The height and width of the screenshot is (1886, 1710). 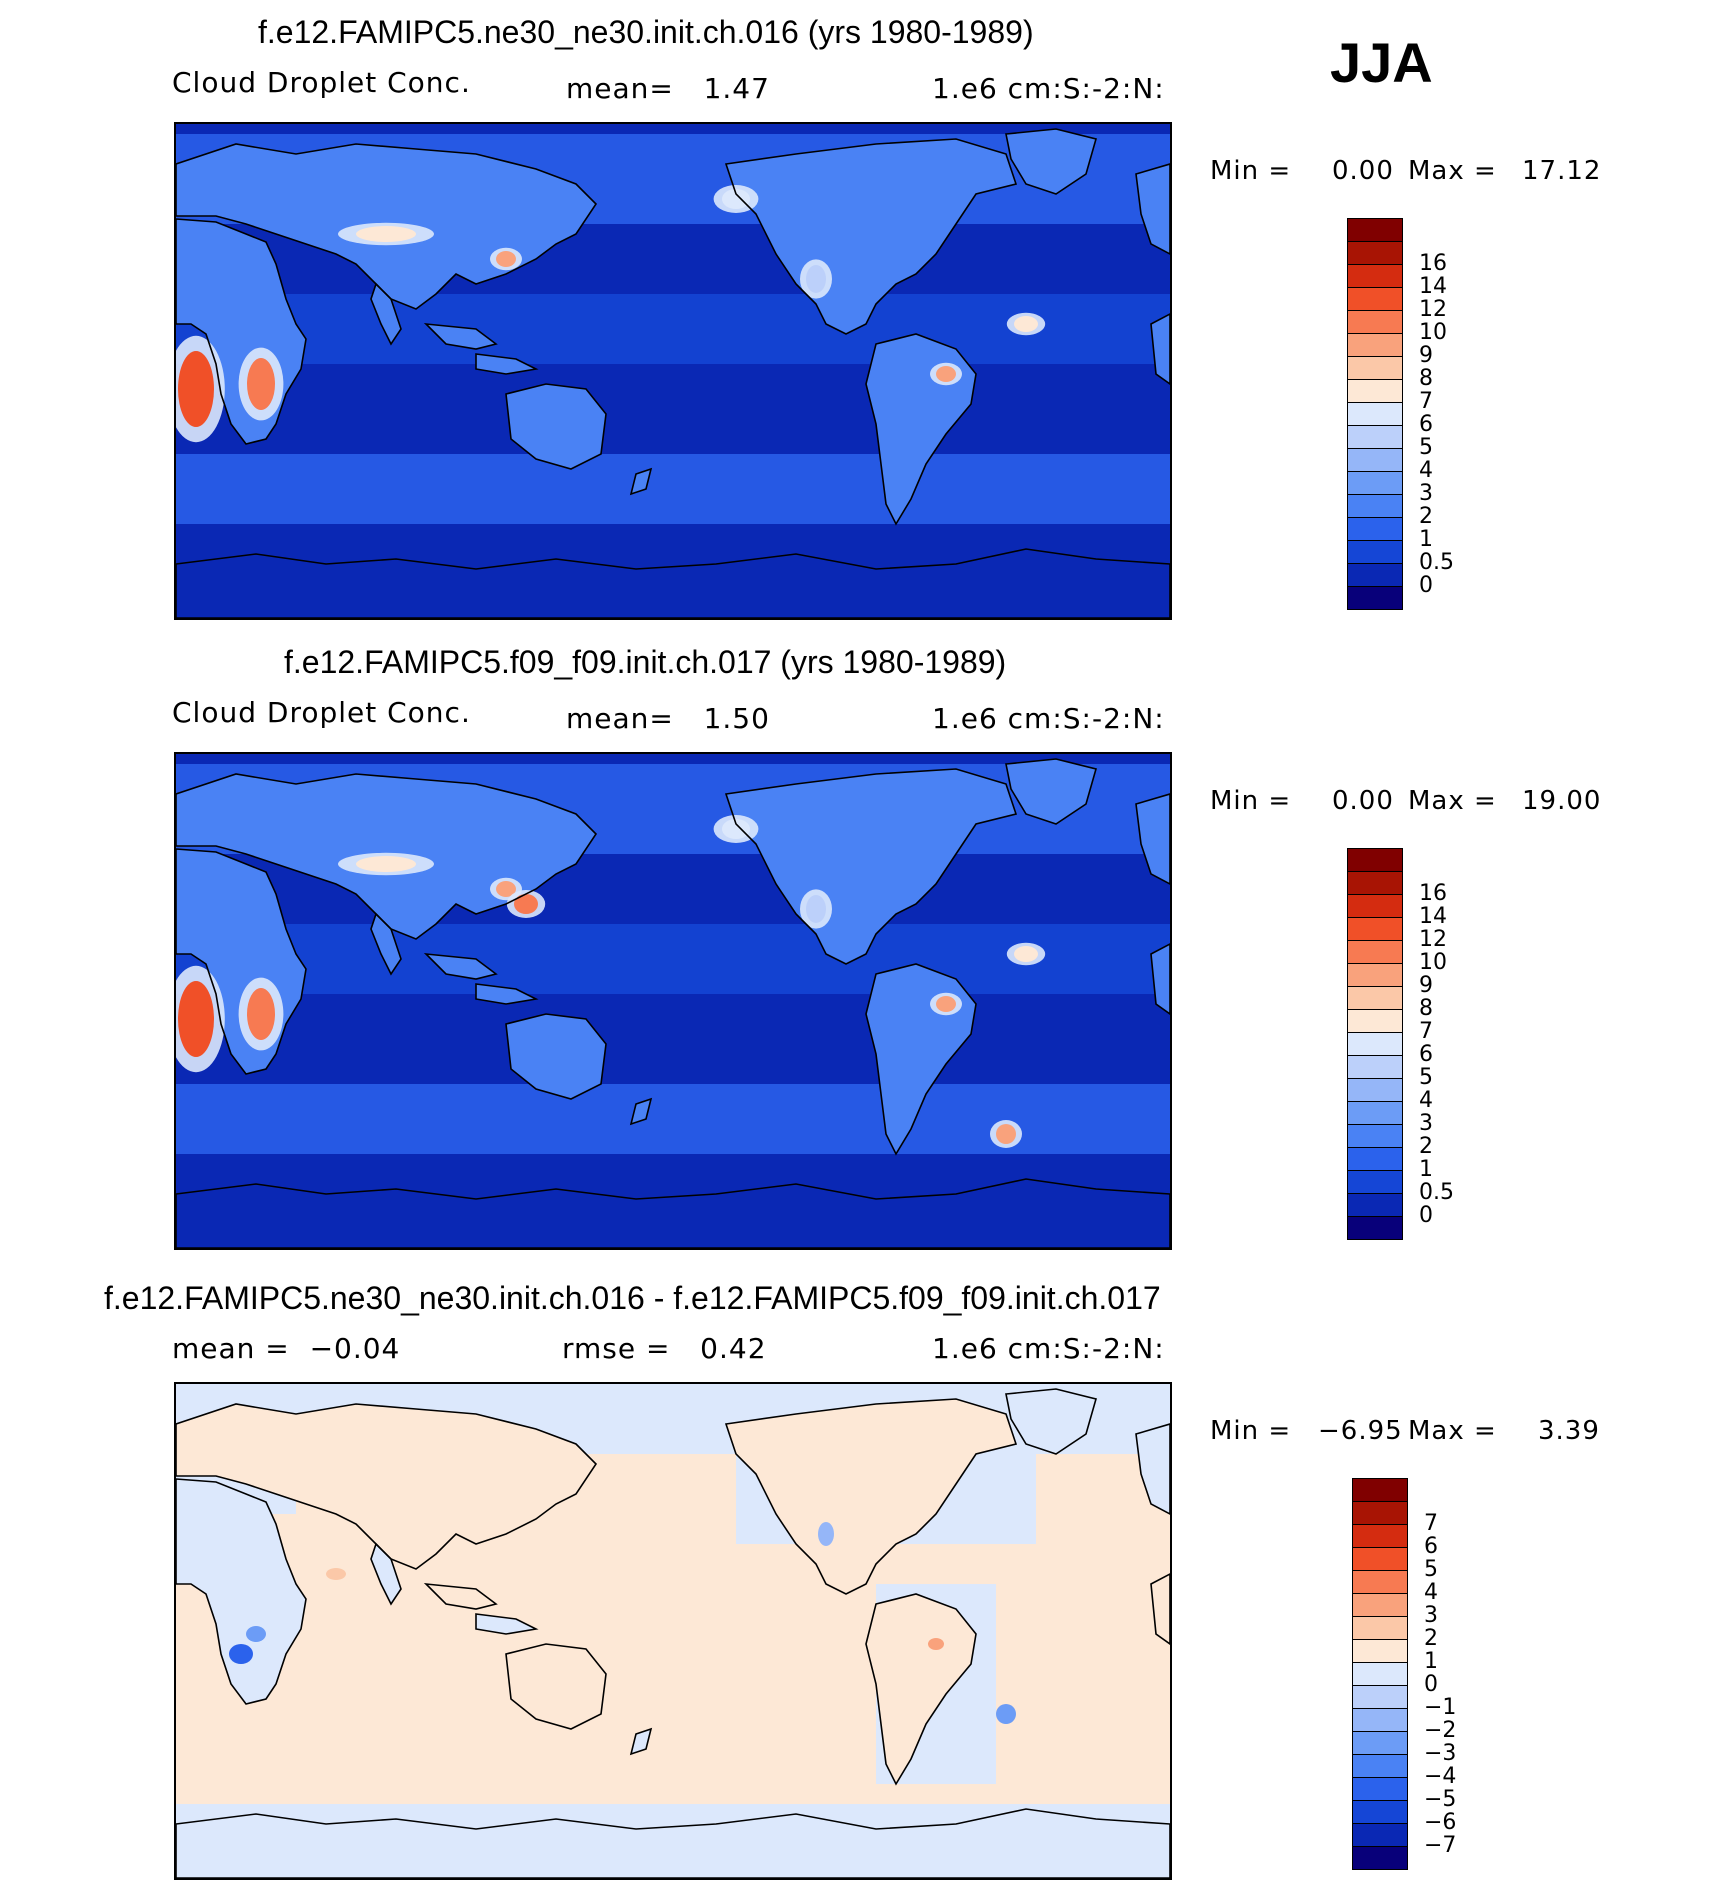 What do you see at coordinates (321, 712) in the screenshot?
I see `panel-2-variable-label: Cloud Droplet Conc.` at bounding box center [321, 712].